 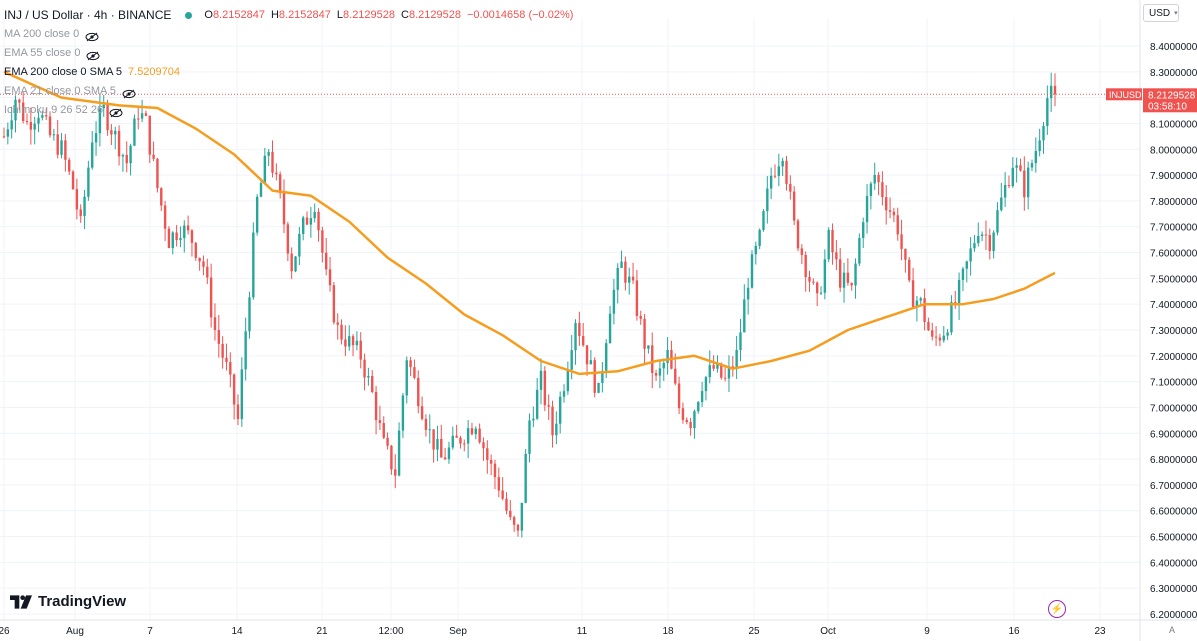 I want to click on market-status-dot, so click(x=189, y=15).